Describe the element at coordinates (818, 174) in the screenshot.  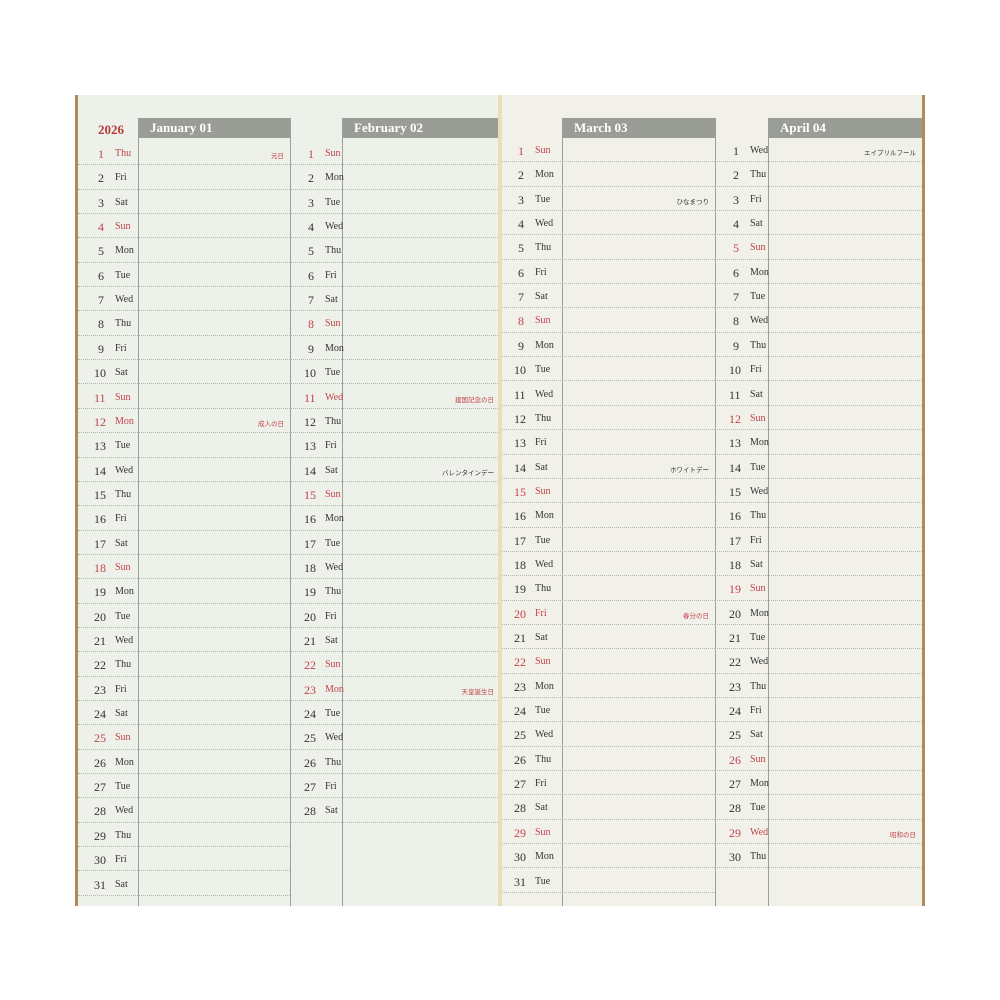
I see `day-row: 2 Thu` at that location.